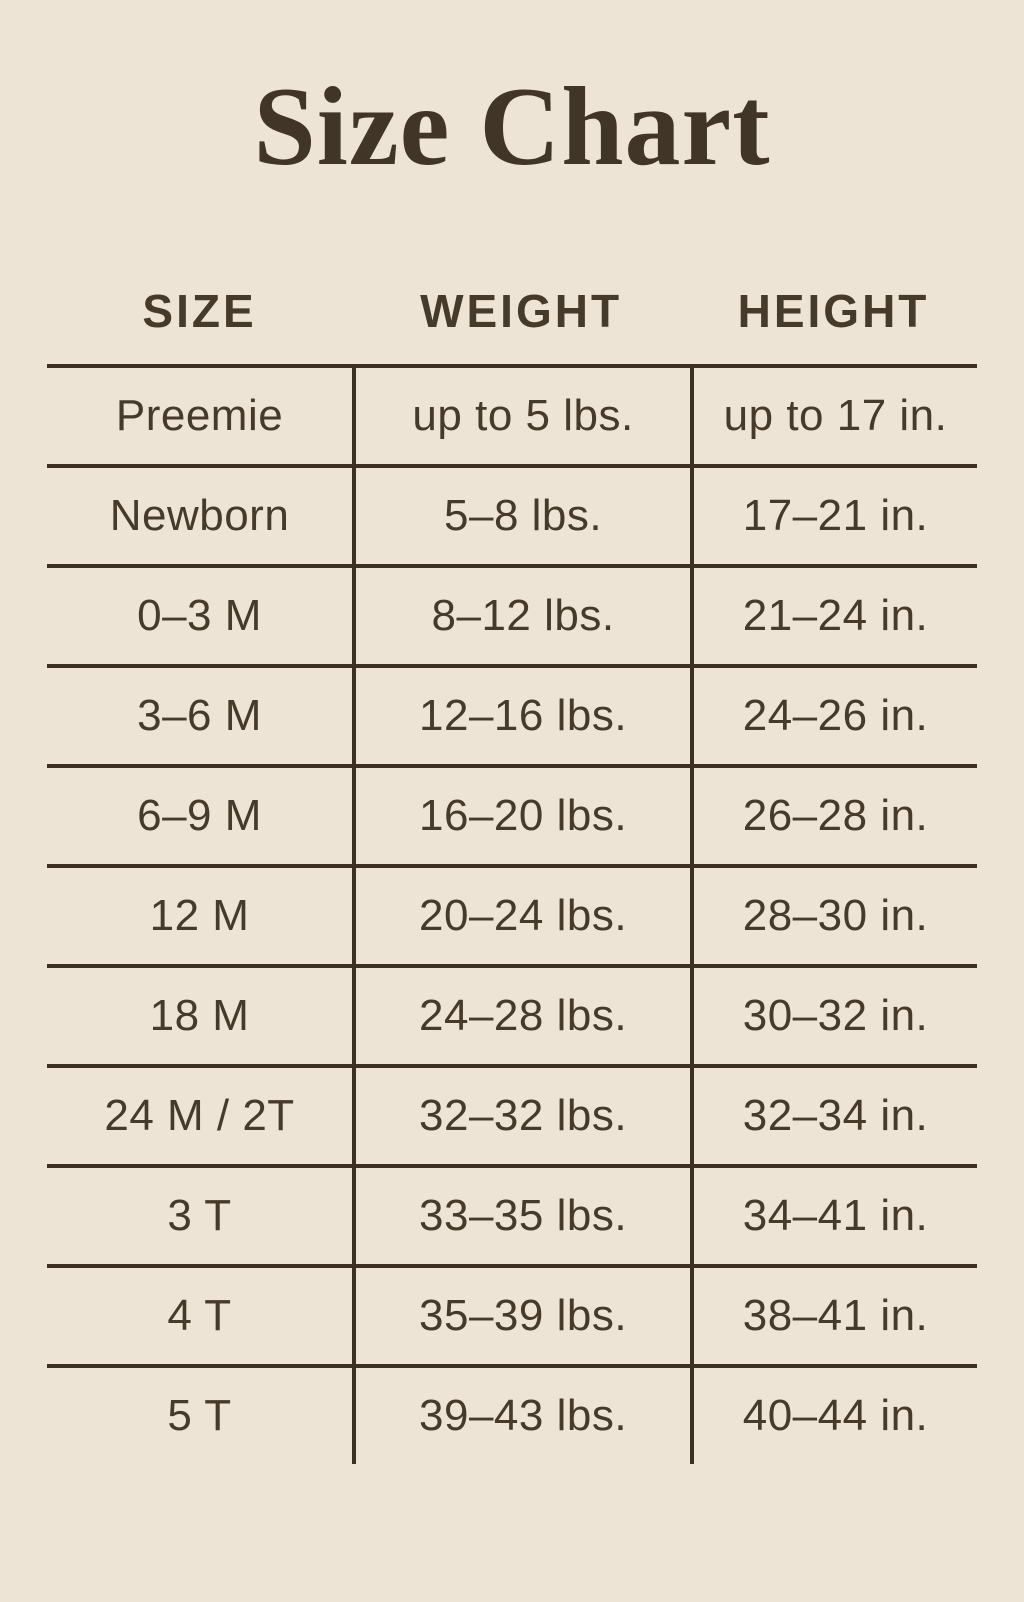  I want to click on size-cell: 12 M, so click(199, 916).